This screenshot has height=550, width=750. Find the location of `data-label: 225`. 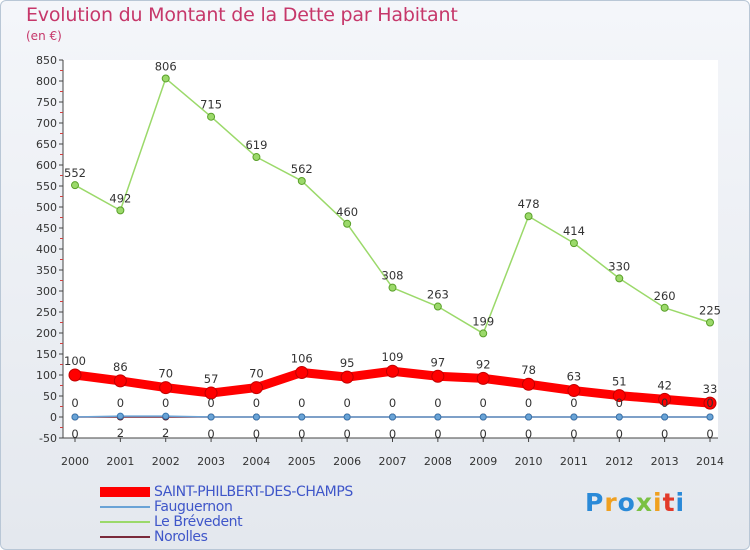

data-label: 225 is located at coordinates (710, 311).